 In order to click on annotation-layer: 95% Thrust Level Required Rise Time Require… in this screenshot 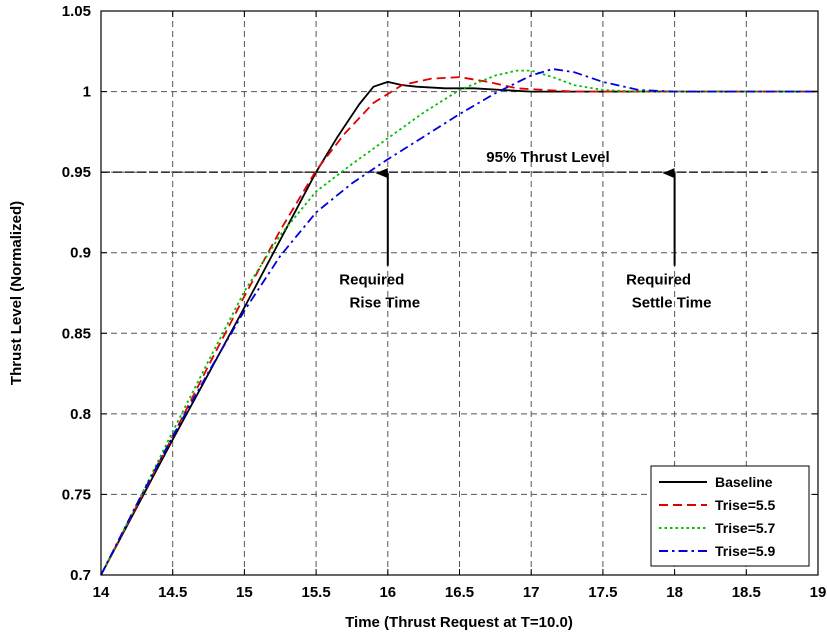, I will do `click(525, 230)`.